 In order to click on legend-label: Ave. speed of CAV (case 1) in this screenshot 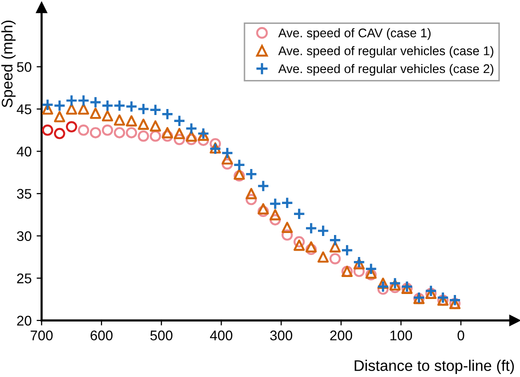, I will do `click(354, 34)`.